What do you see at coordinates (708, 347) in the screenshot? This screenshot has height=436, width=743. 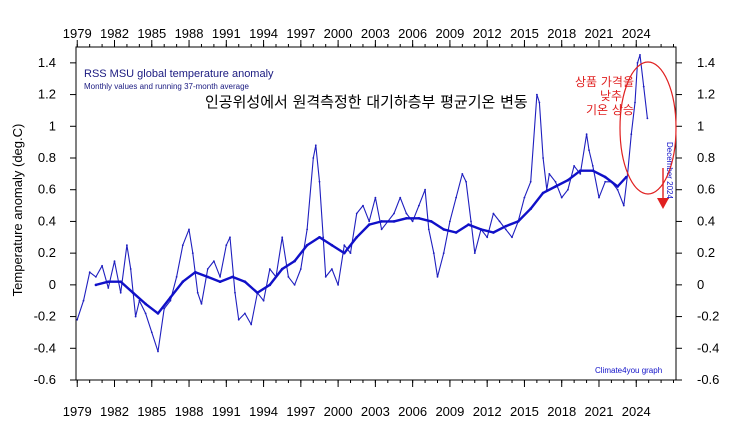 I see `y-tick-label-right: -0.4` at bounding box center [708, 347].